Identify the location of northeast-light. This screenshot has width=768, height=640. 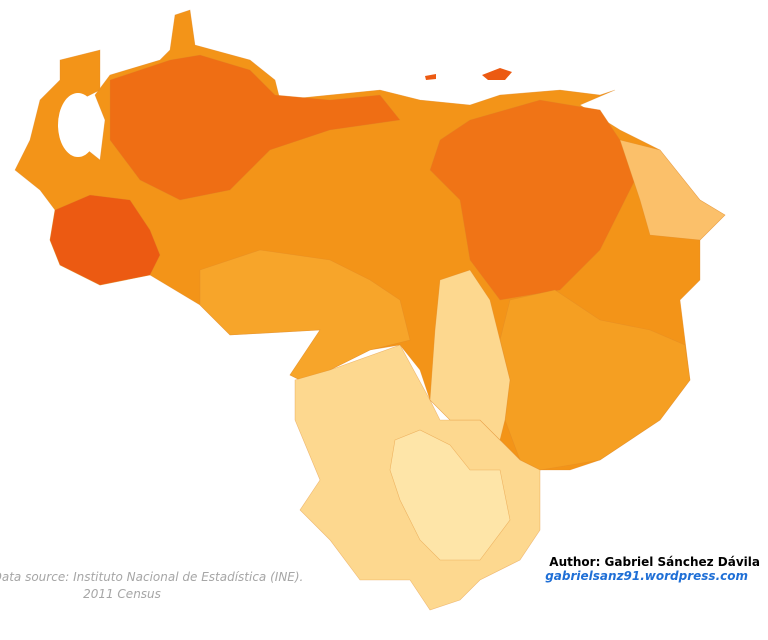
(672, 190).